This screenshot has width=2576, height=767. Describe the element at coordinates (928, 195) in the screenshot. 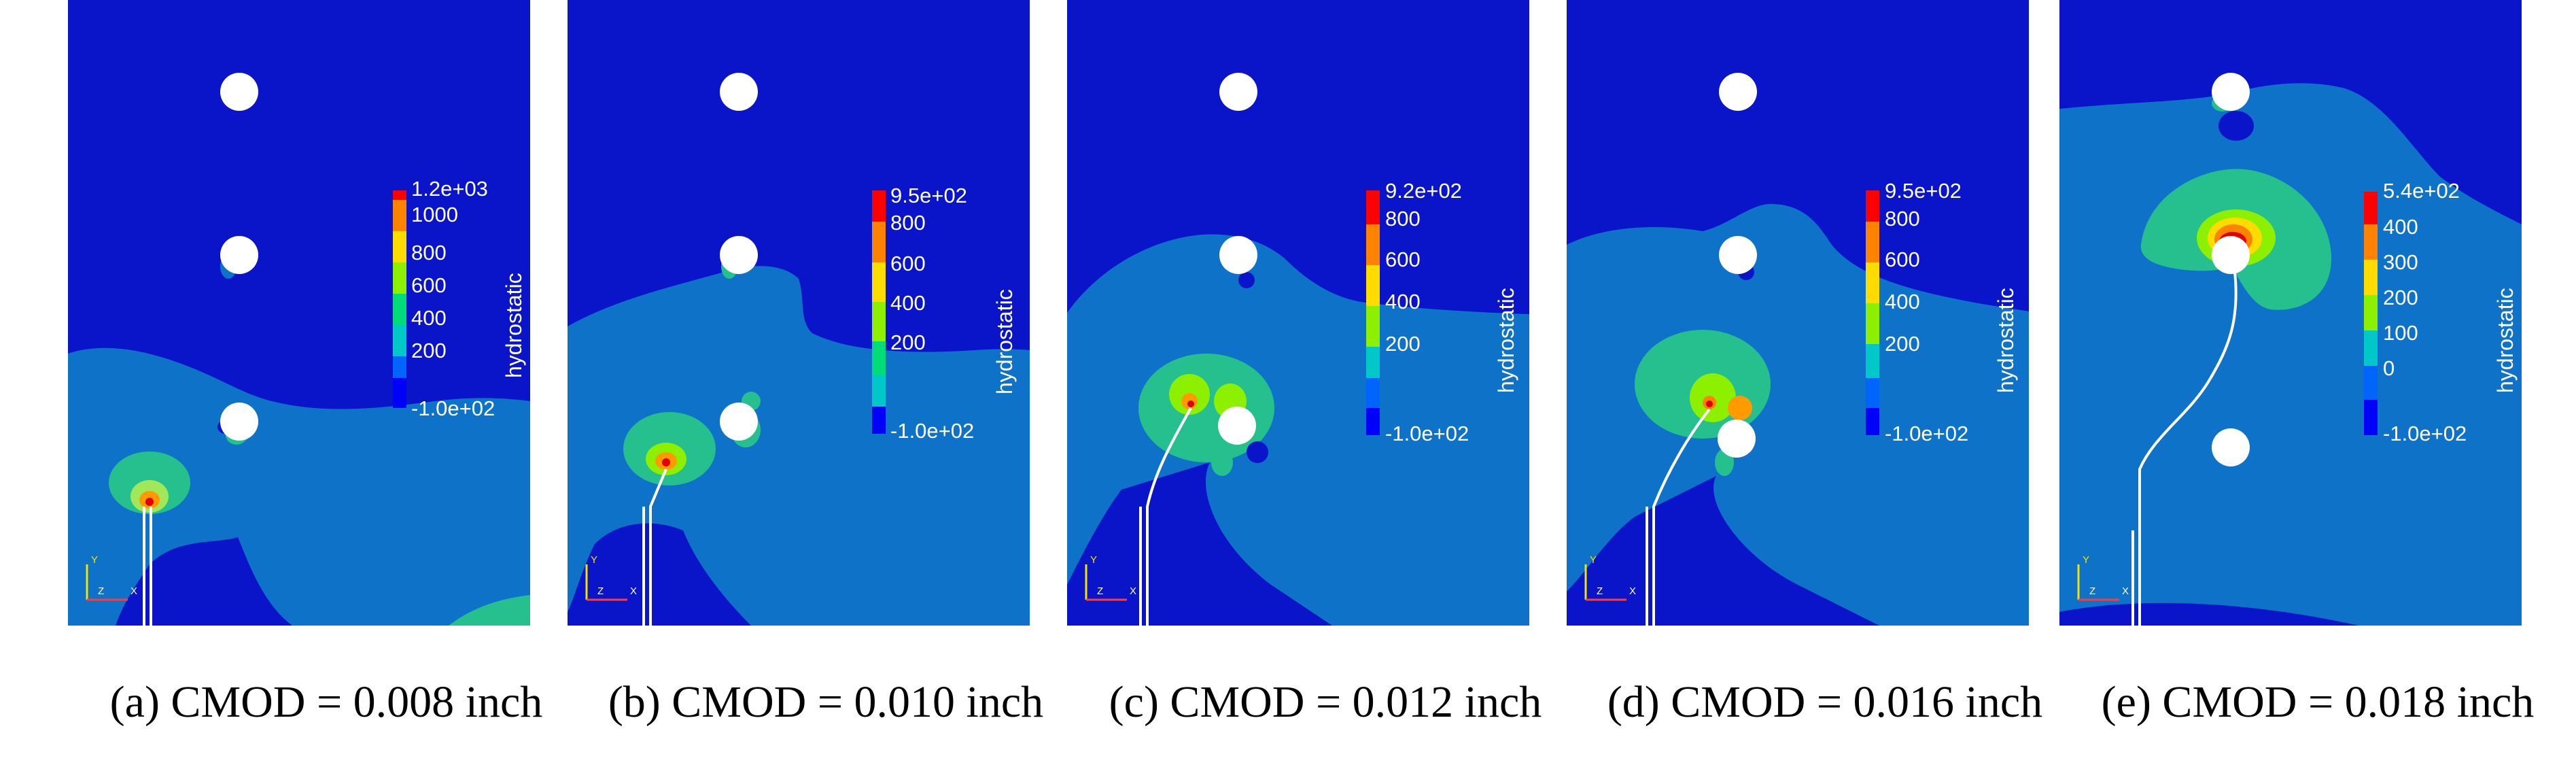

I see `colorbar-label-b-0: 9.5e+02` at that location.